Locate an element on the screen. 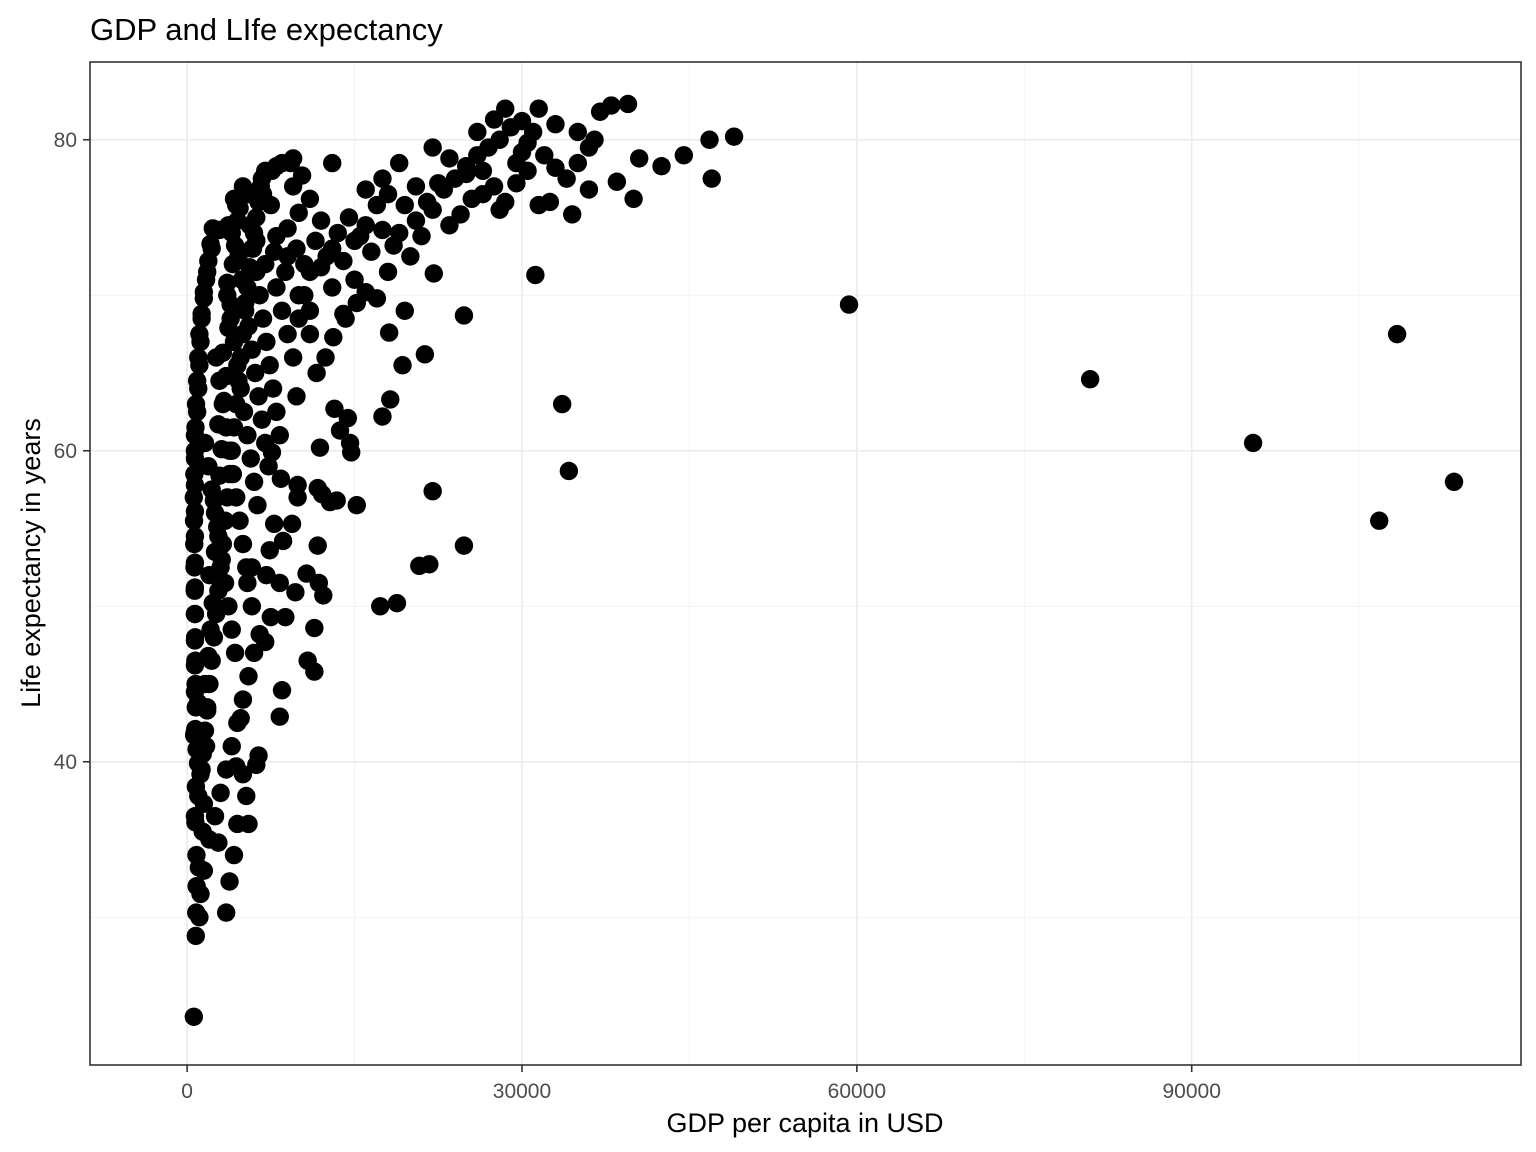  chart-title: GDP and LIfe expectancy is located at coordinates (266, 29).